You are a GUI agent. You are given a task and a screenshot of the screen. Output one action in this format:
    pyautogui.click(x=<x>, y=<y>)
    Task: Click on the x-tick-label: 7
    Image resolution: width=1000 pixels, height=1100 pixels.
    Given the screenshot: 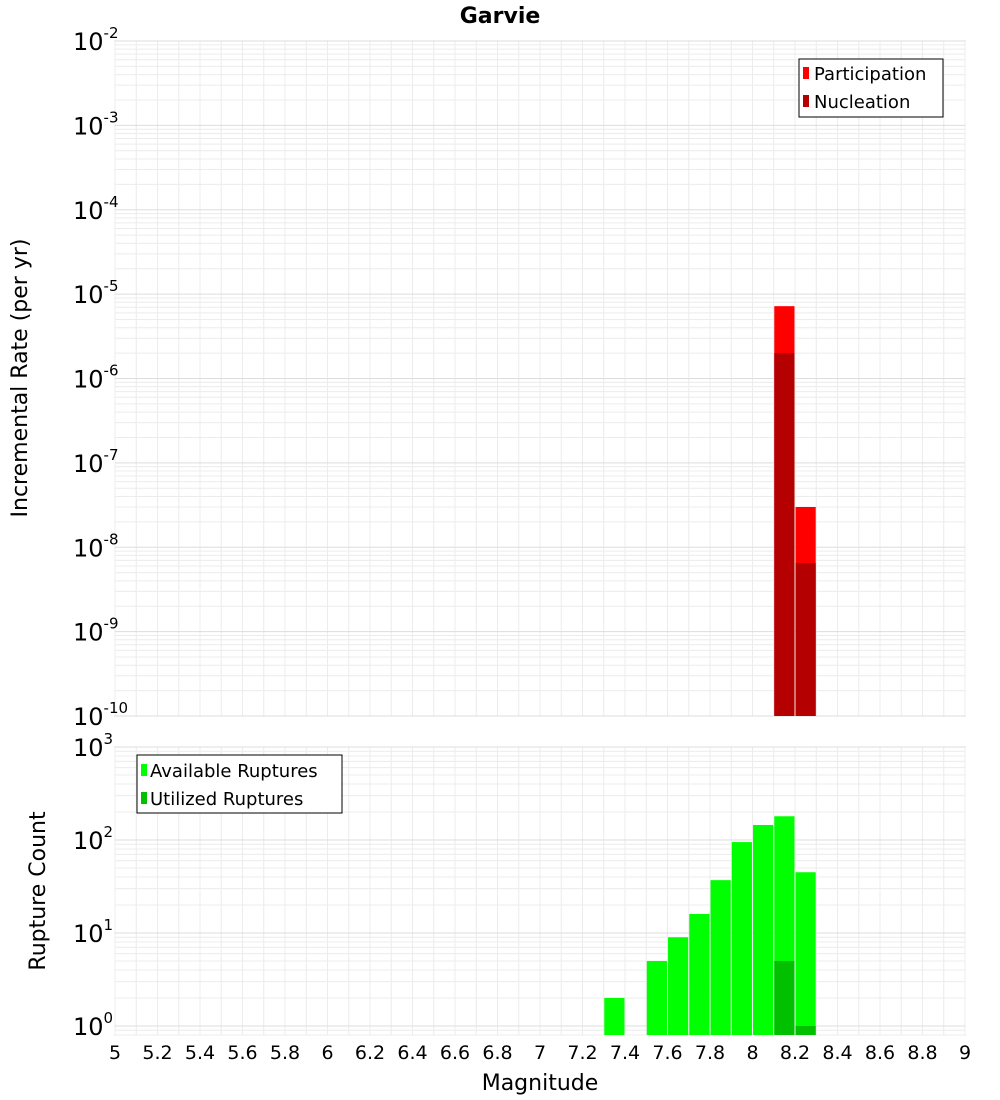 What is the action you would take?
    pyautogui.click(x=540, y=1053)
    